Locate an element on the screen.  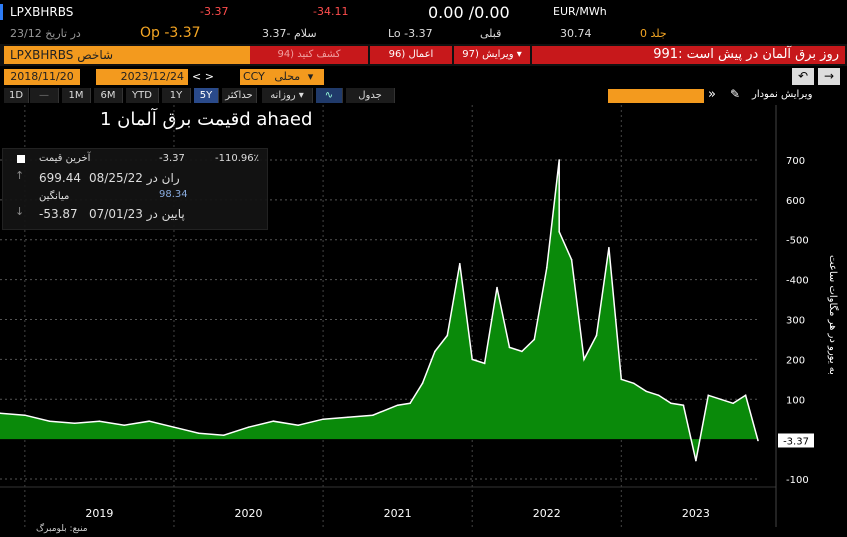
x-tick-label: 2022 is located at coordinates (547, 513).